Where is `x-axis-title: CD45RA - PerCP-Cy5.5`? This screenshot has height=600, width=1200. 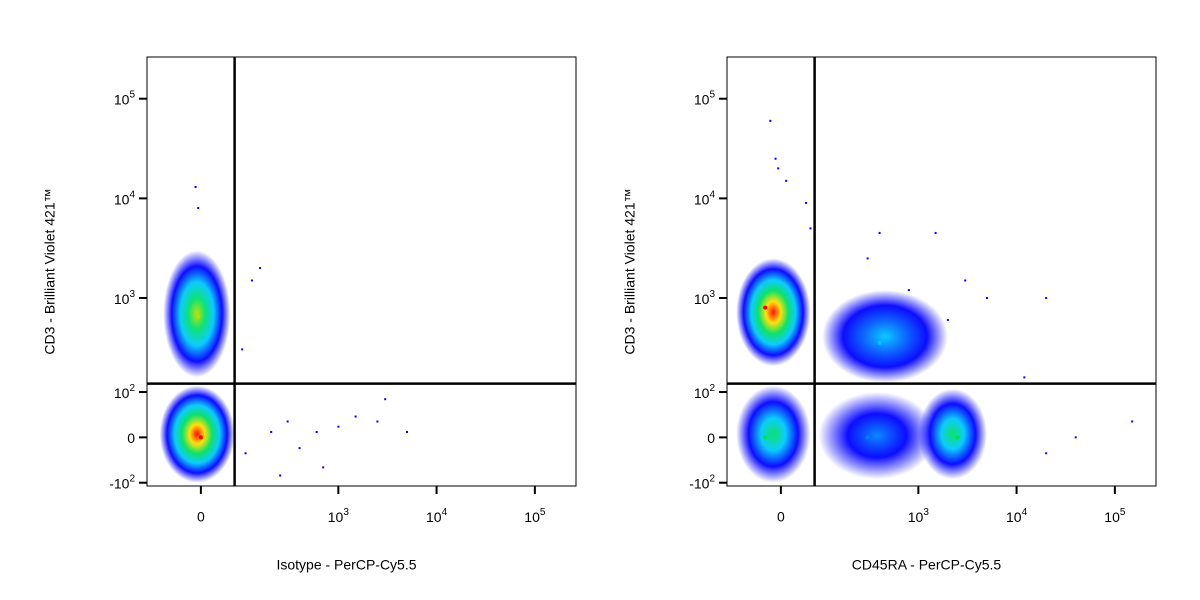 x-axis-title: CD45RA - PerCP-Cy5.5 is located at coordinates (927, 565).